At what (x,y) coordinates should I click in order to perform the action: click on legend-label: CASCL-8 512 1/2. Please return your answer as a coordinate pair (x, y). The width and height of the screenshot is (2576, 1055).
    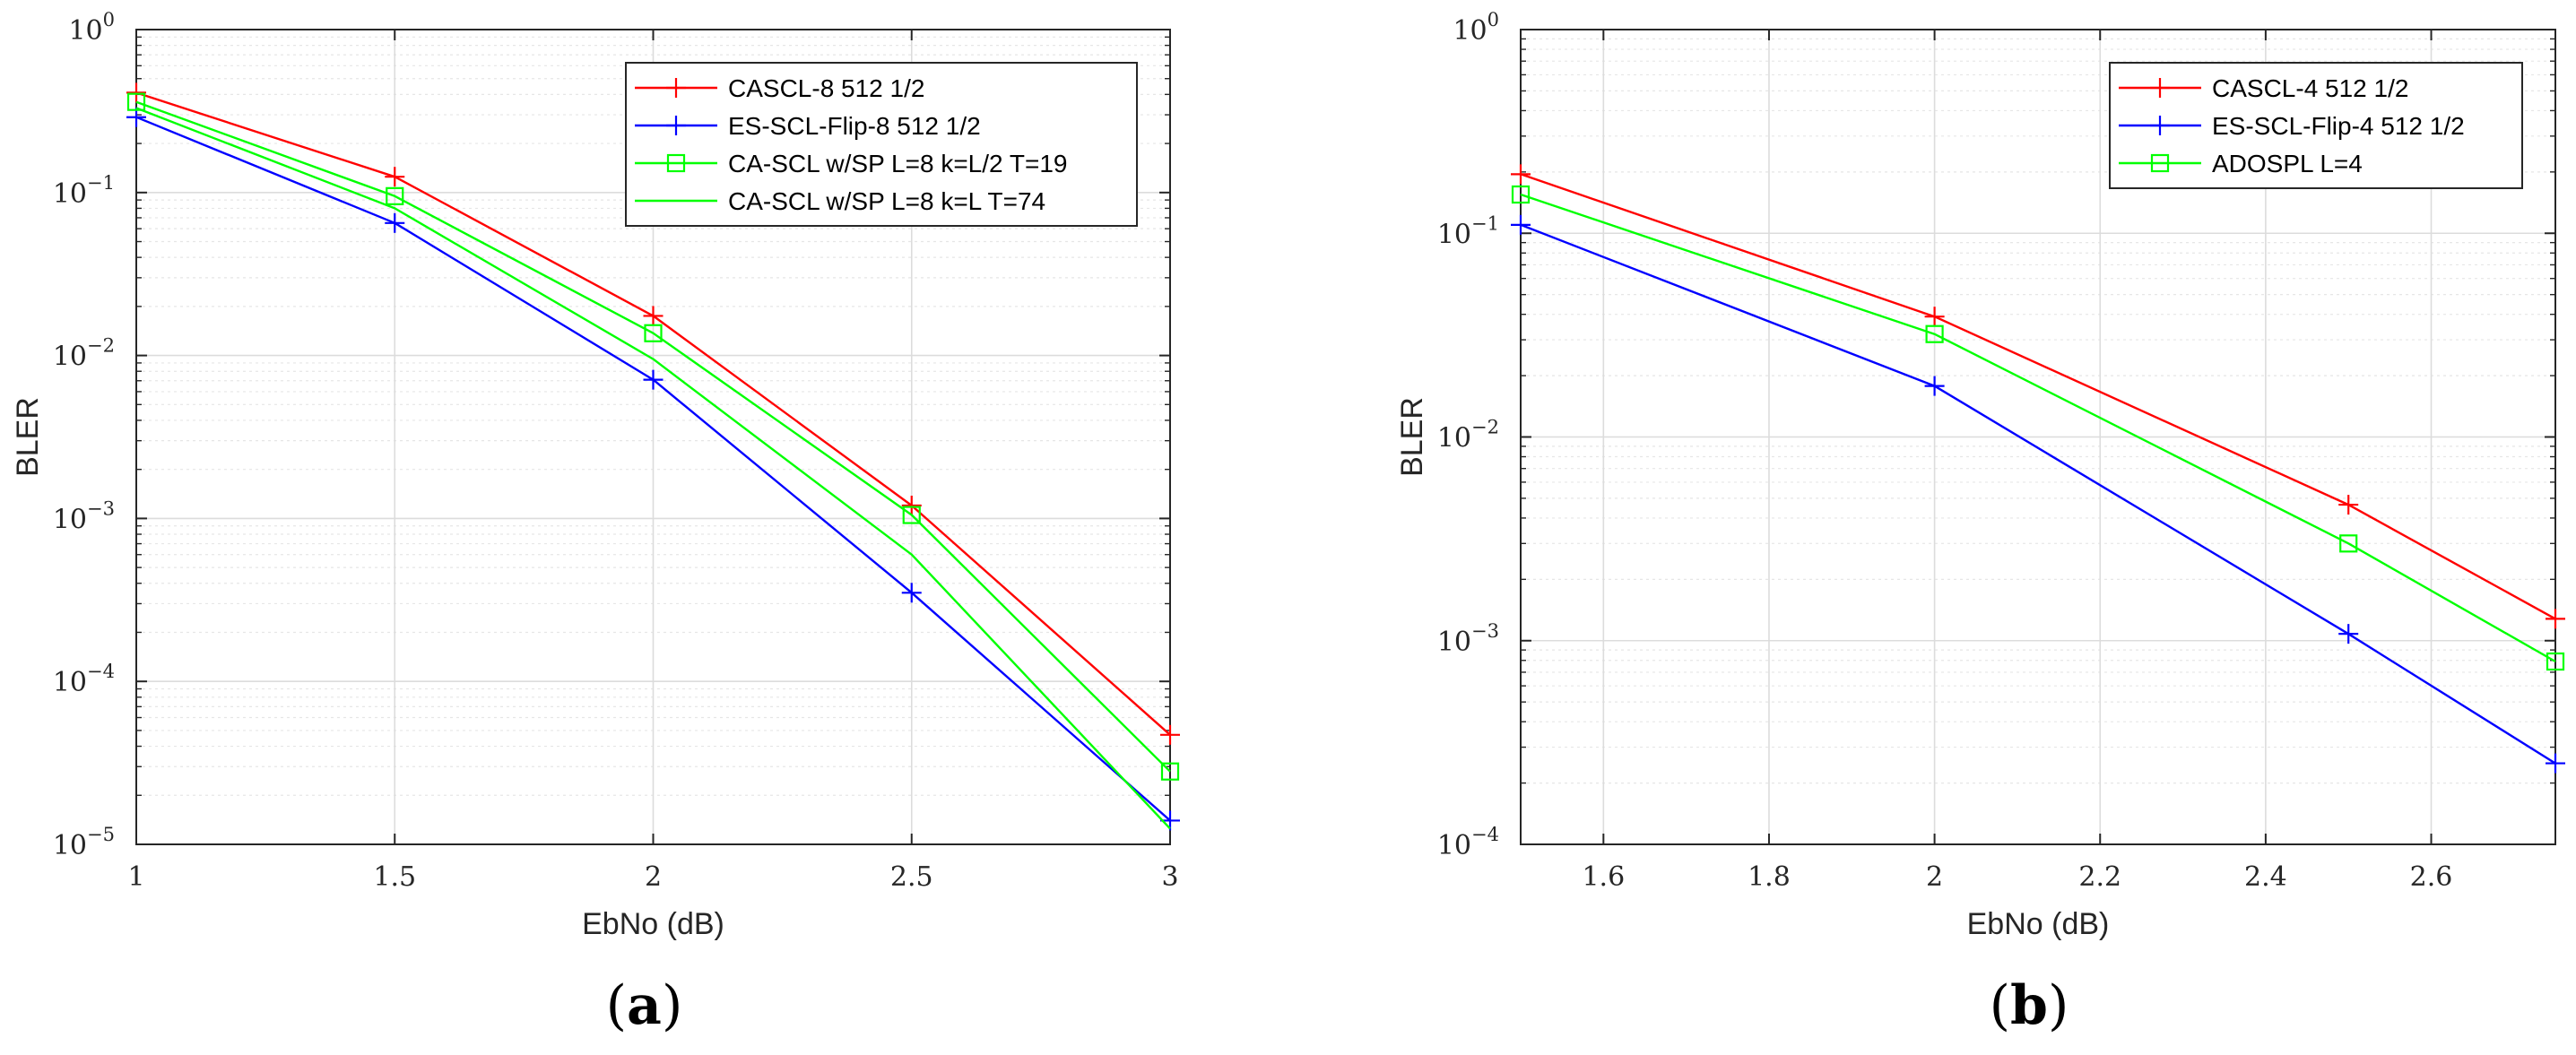
    Looking at the image, I should click on (826, 88).